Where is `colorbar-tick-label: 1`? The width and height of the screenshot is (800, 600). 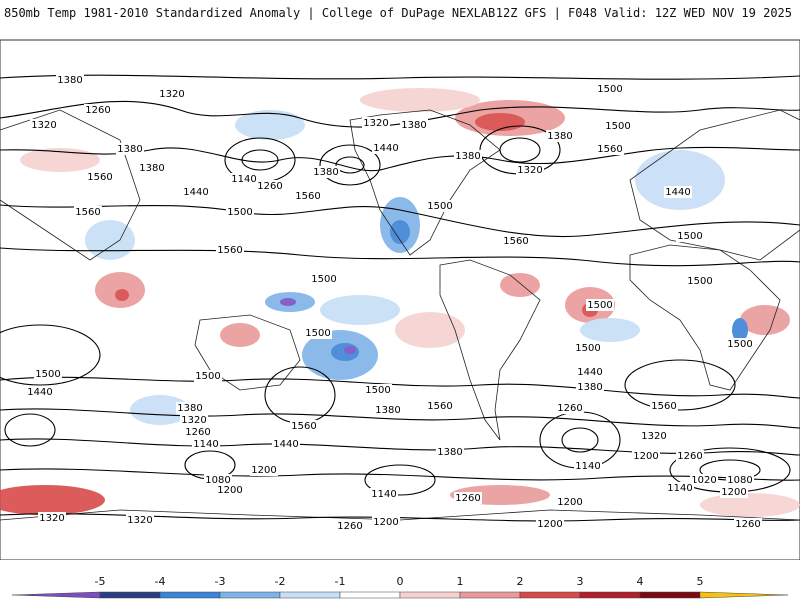
colorbar-tick-label: 1 is located at coordinates (460, 581).